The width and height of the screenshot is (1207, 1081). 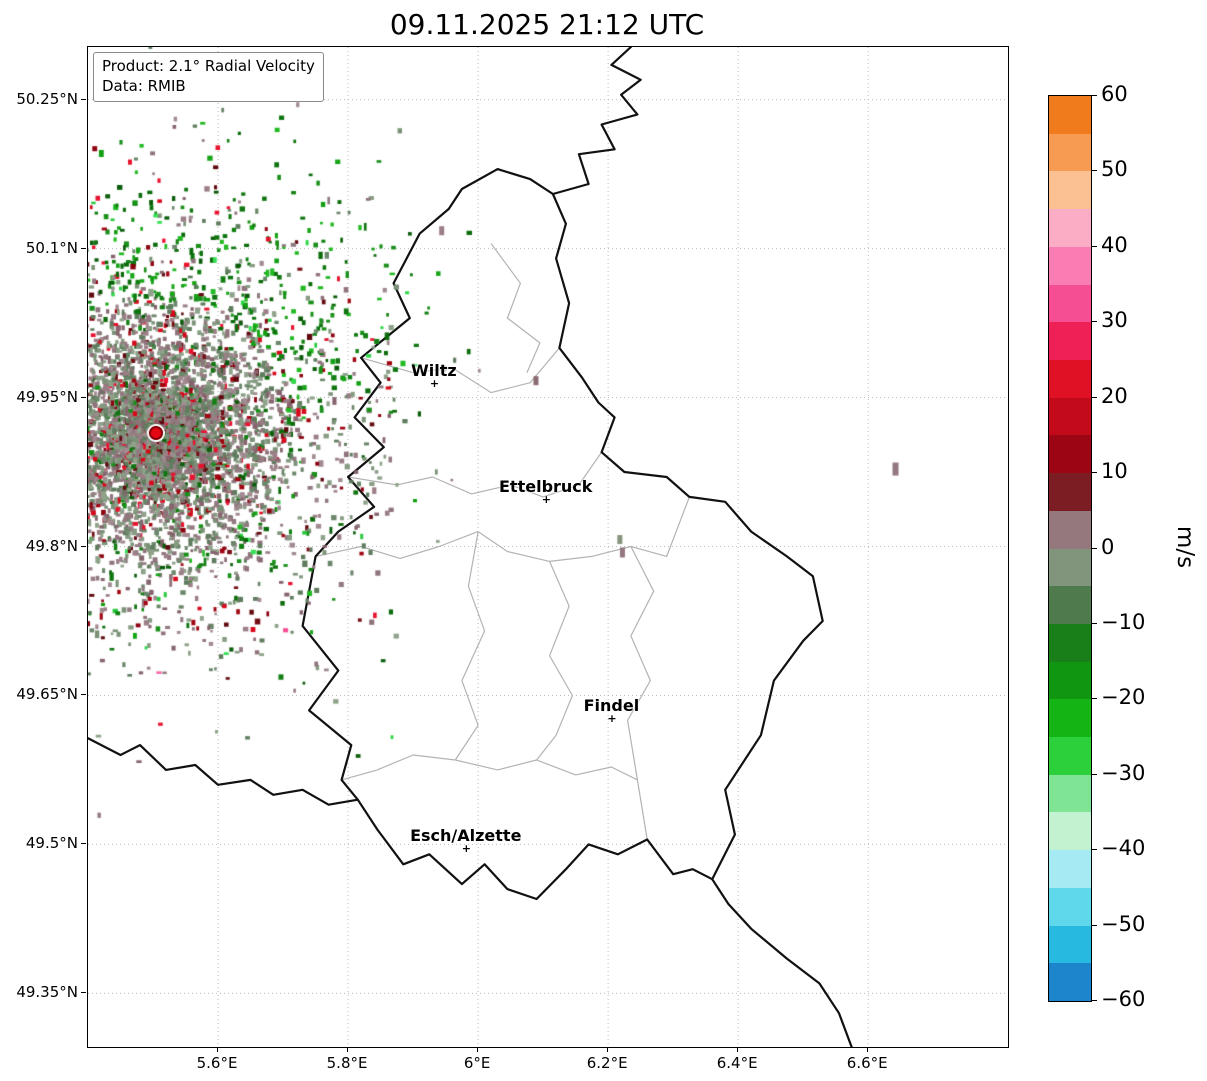 What do you see at coordinates (47, 694) in the screenshot?
I see `y-tick-label: 49.65°N` at bounding box center [47, 694].